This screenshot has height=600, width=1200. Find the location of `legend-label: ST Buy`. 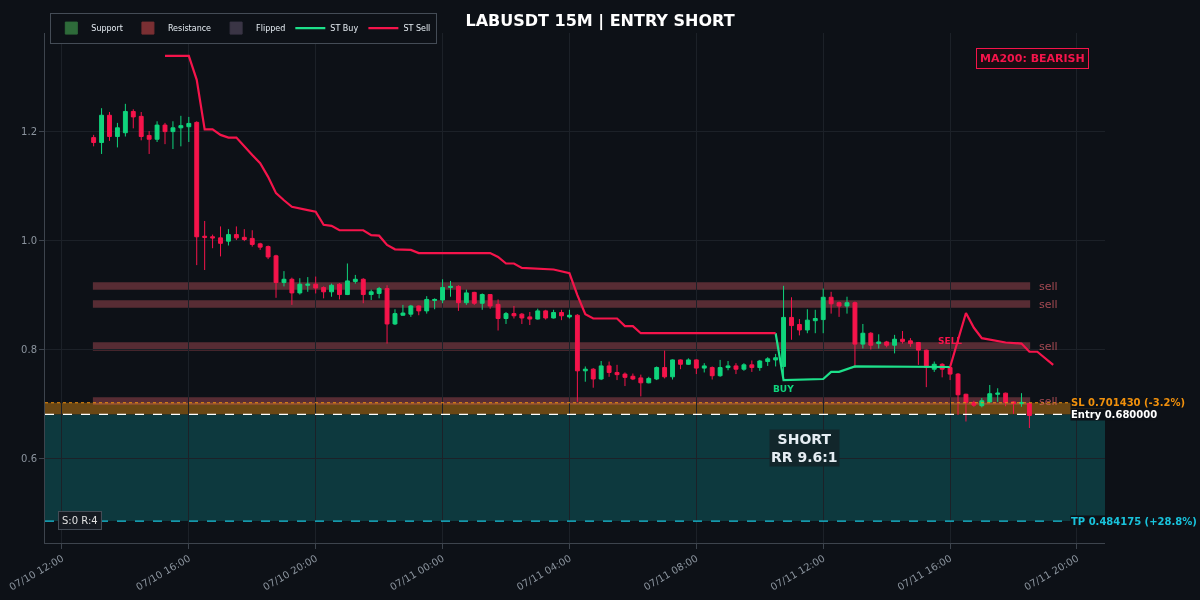

legend-label: ST Buy is located at coordinates (344, 29).